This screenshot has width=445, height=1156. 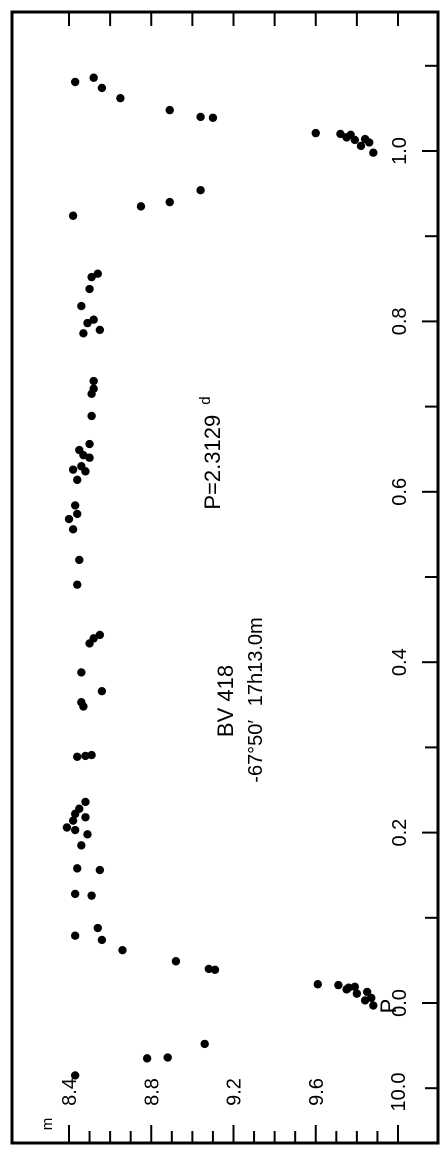 I want to click on period-label: P=2.3129 d, so click(x=211, y=452).